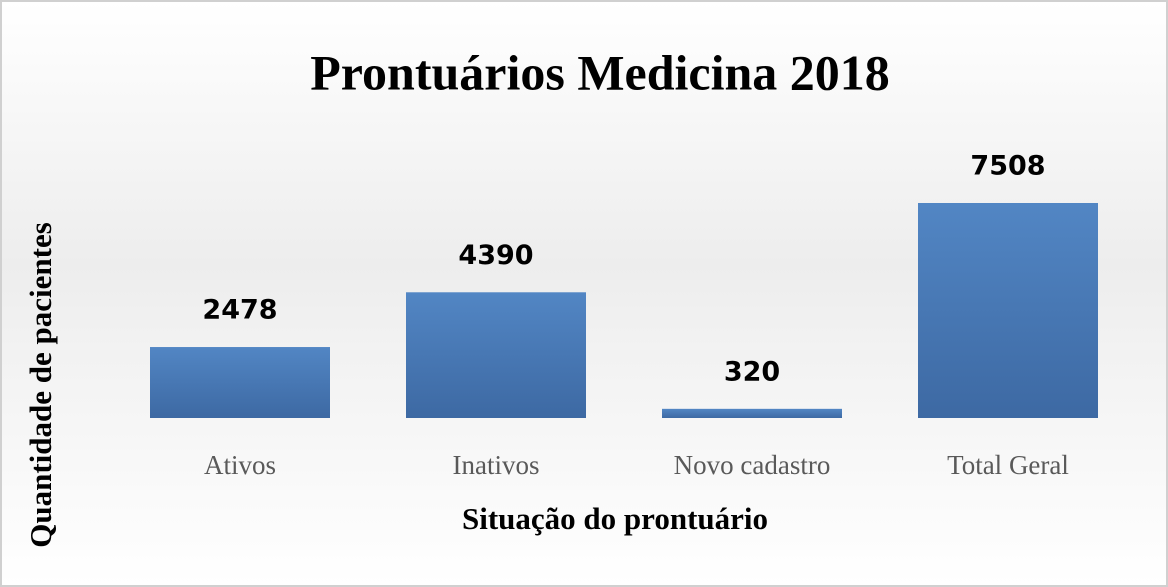 Image resolution: width=1168 pixels, height=587 pixels. Describe the element at coordinates (1007, 166) in the screenshot. I see `data-label: 7508` at that location.